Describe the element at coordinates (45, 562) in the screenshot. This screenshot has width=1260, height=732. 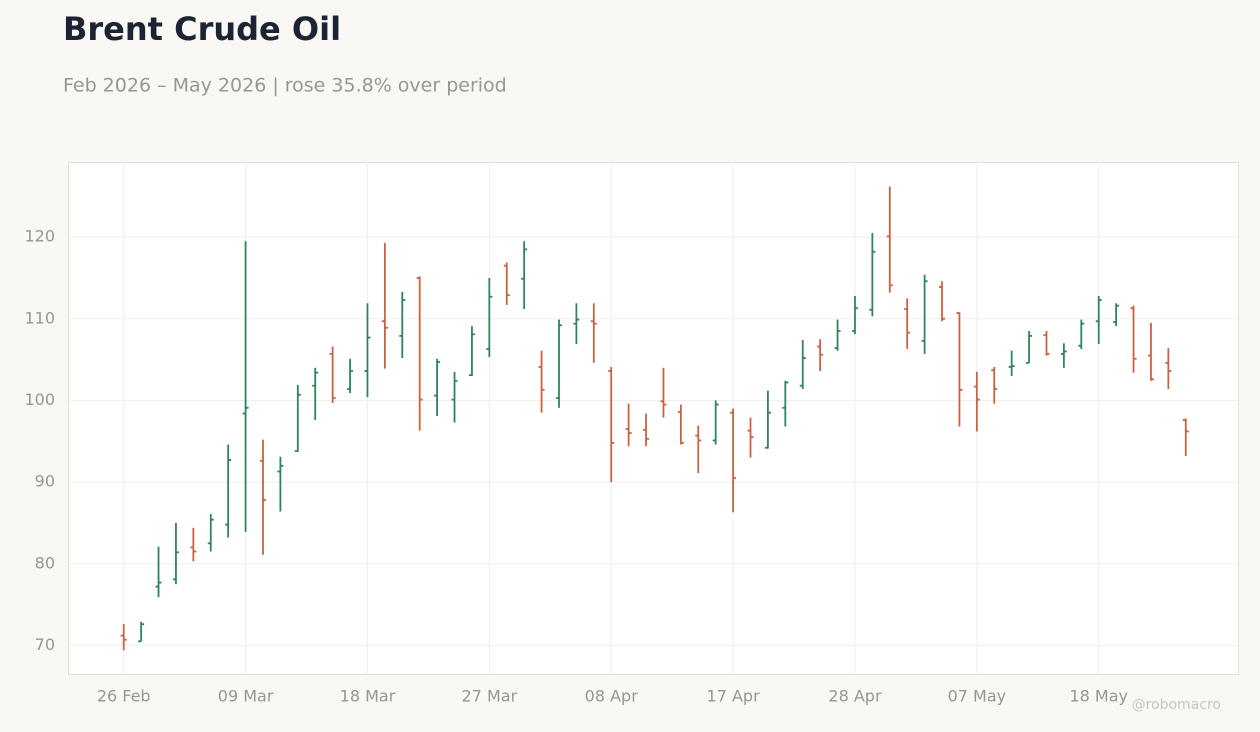
I see `y-tick-label: 80` at that location.